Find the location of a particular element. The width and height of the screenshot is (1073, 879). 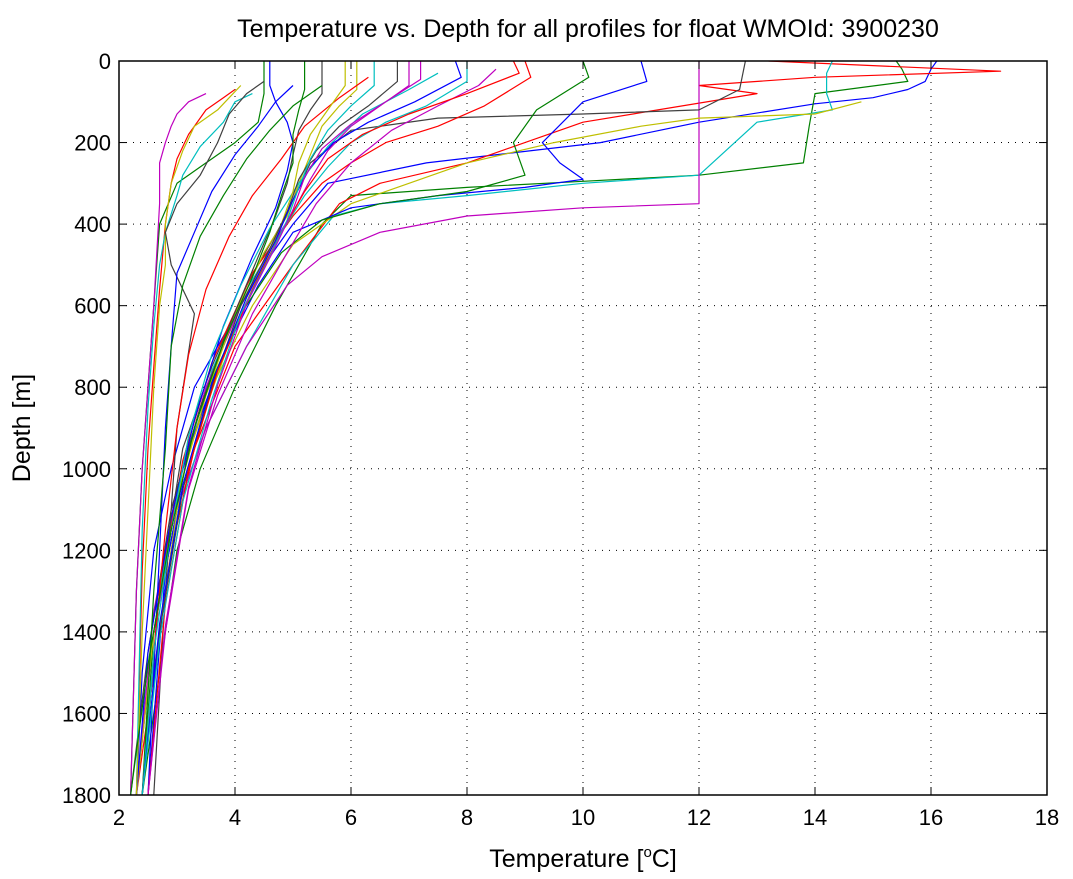

x-tick-label: 2 is located at coordinates (119, 817).